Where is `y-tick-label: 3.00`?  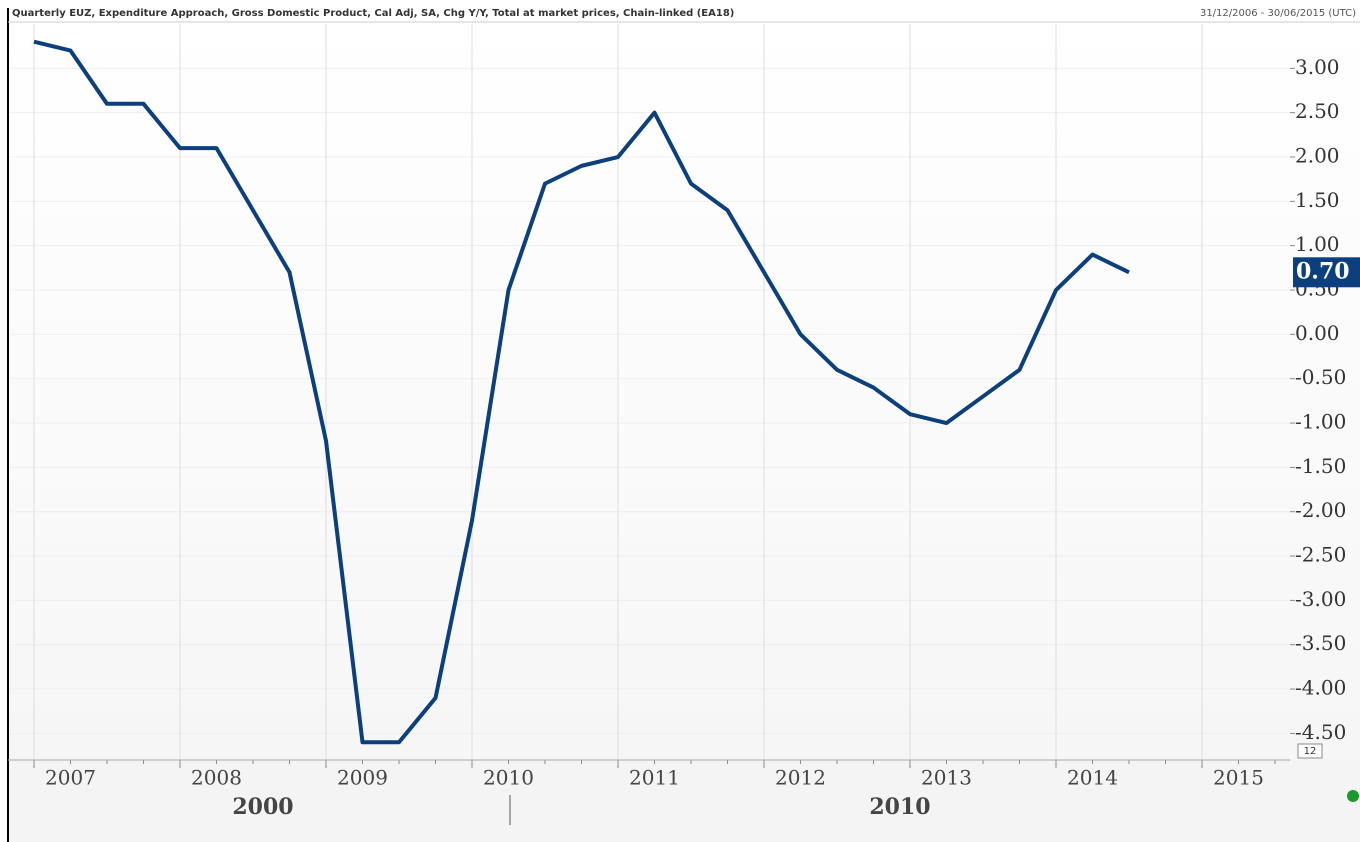
y-tick-label: 3.00 is located at coordinates (1317, 67).